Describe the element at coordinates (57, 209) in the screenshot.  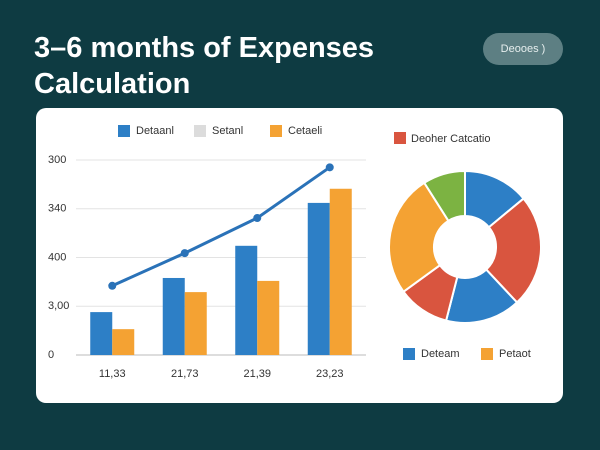
I see `y-tick-label: 340` at that location.